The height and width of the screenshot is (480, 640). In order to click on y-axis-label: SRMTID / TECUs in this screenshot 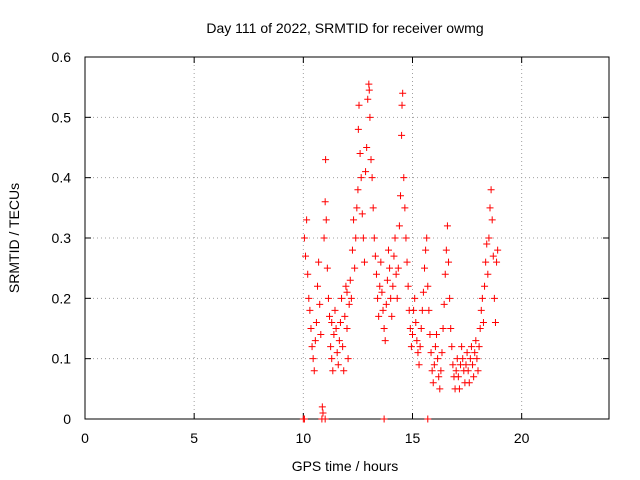, I will do `click(14, 238)`.